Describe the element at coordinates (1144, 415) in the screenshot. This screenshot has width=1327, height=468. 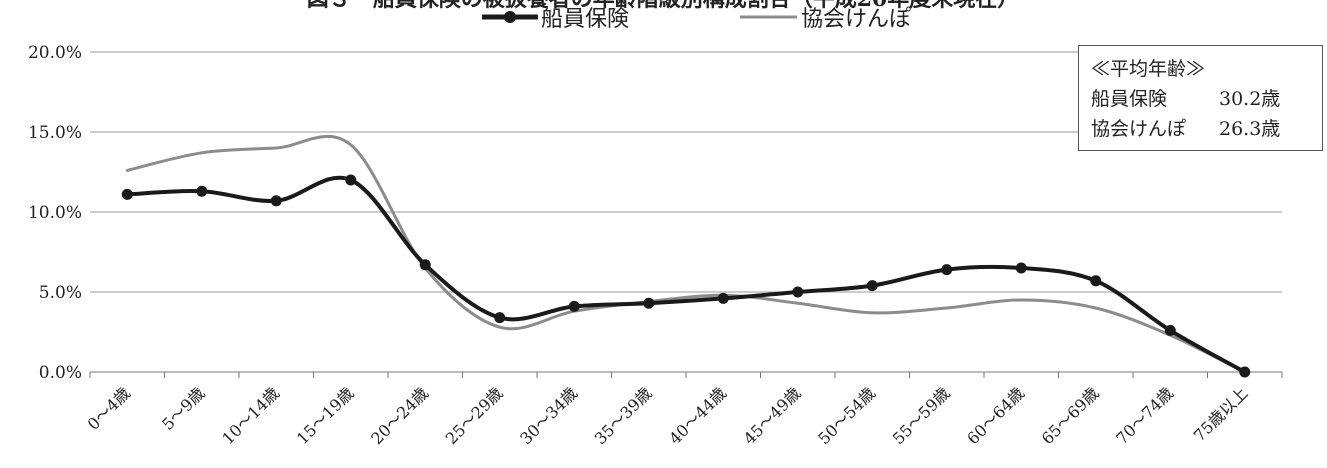
I see `x-tick-label: 70～74歳` at that location.